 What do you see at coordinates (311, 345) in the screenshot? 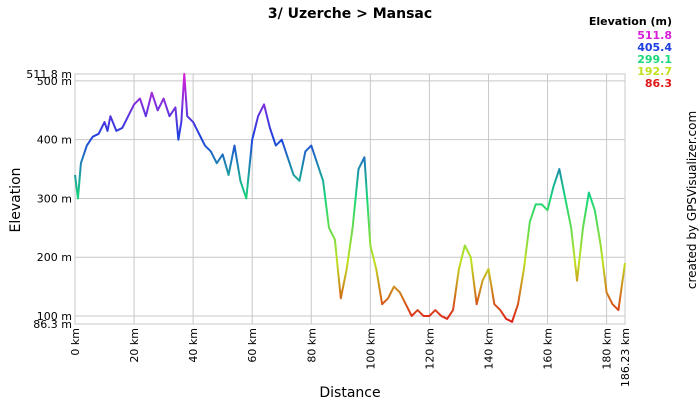
I see `x-tick-label: 80 km` at bounding box center [311, 345].